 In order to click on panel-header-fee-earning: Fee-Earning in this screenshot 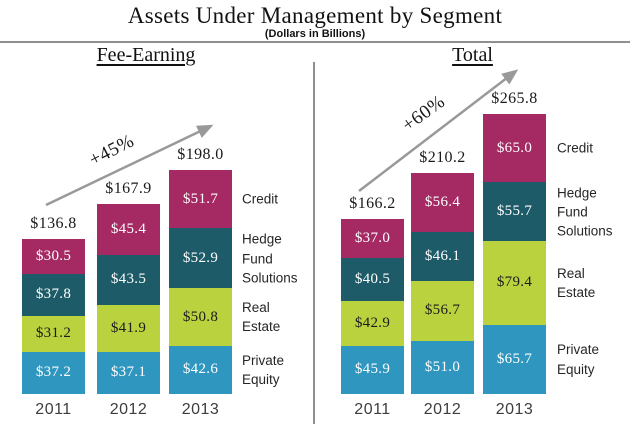, I will do `click(146, 55)`.